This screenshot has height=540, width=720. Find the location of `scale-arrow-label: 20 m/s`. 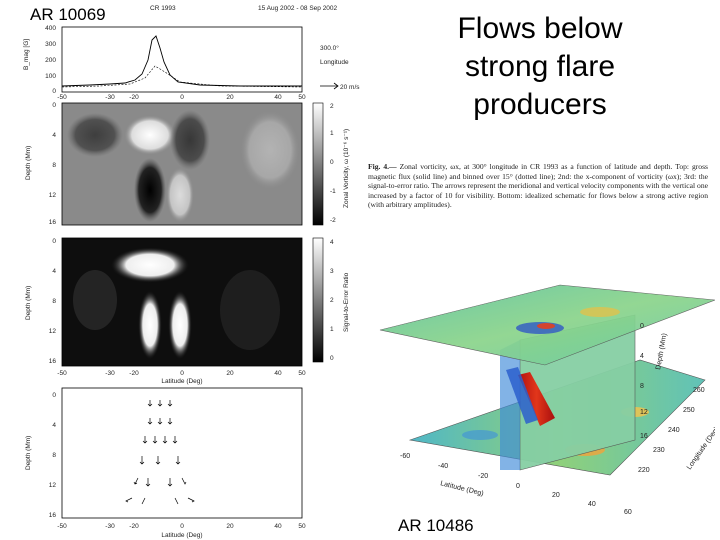

scale-arrow-label: 20 m/s is located at coordinates (350, 87).